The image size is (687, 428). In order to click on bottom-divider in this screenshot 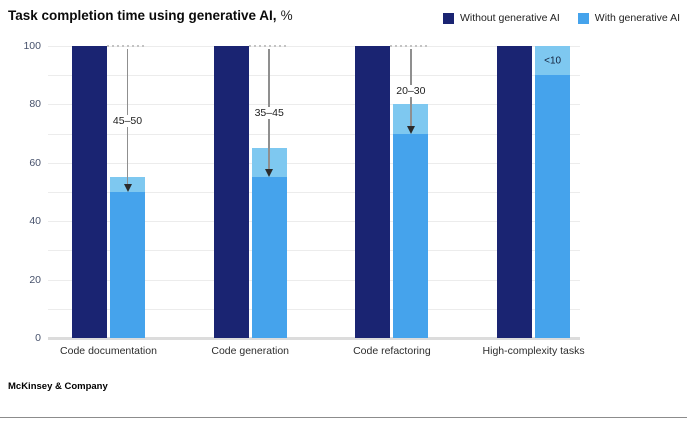, I will do `click(343, 417)`.